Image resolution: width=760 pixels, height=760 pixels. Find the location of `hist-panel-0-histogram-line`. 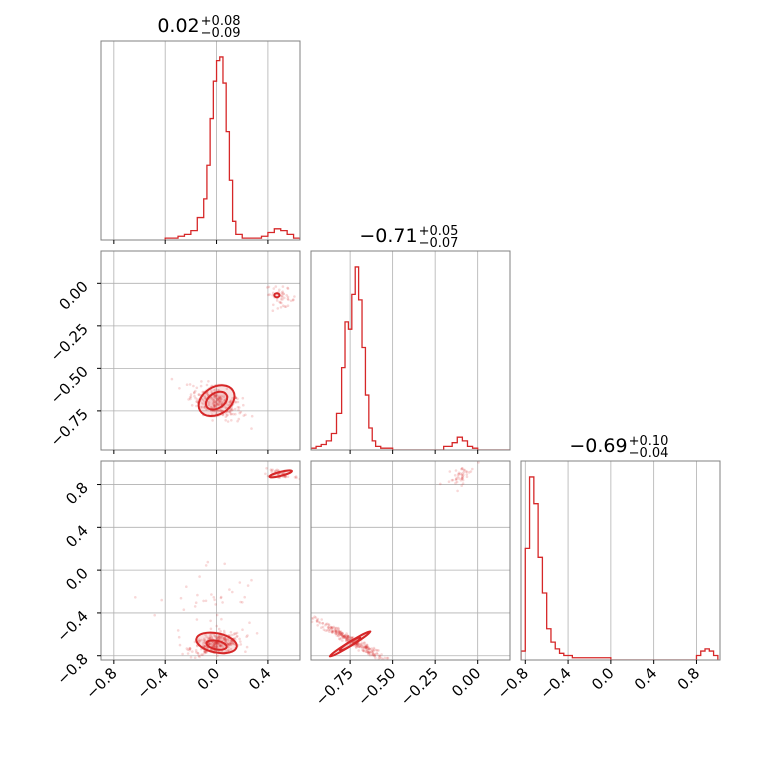

hist-panel-0-histogram-line is located at coordinates (232, 148).